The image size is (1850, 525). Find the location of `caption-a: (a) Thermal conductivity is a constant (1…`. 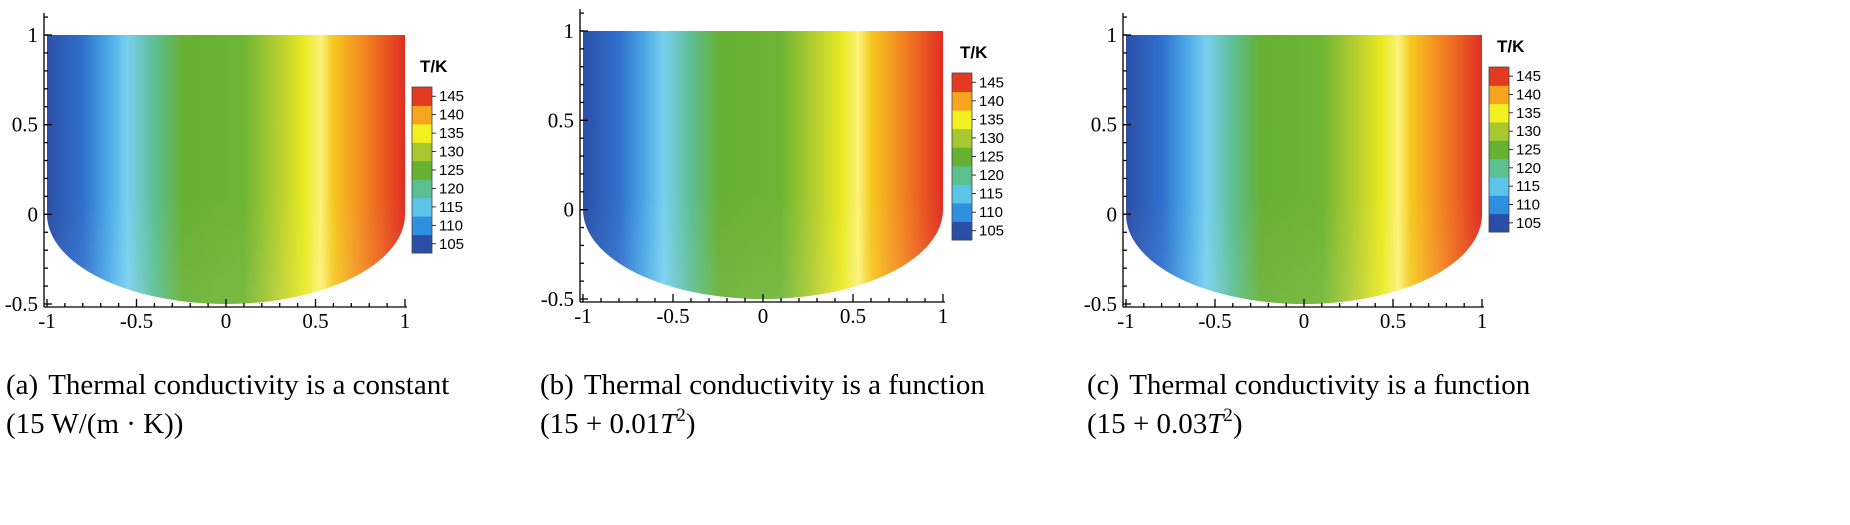

caption-a: (a) Thermal conductivity is a constant (1… is located at coordinates (227, 405).